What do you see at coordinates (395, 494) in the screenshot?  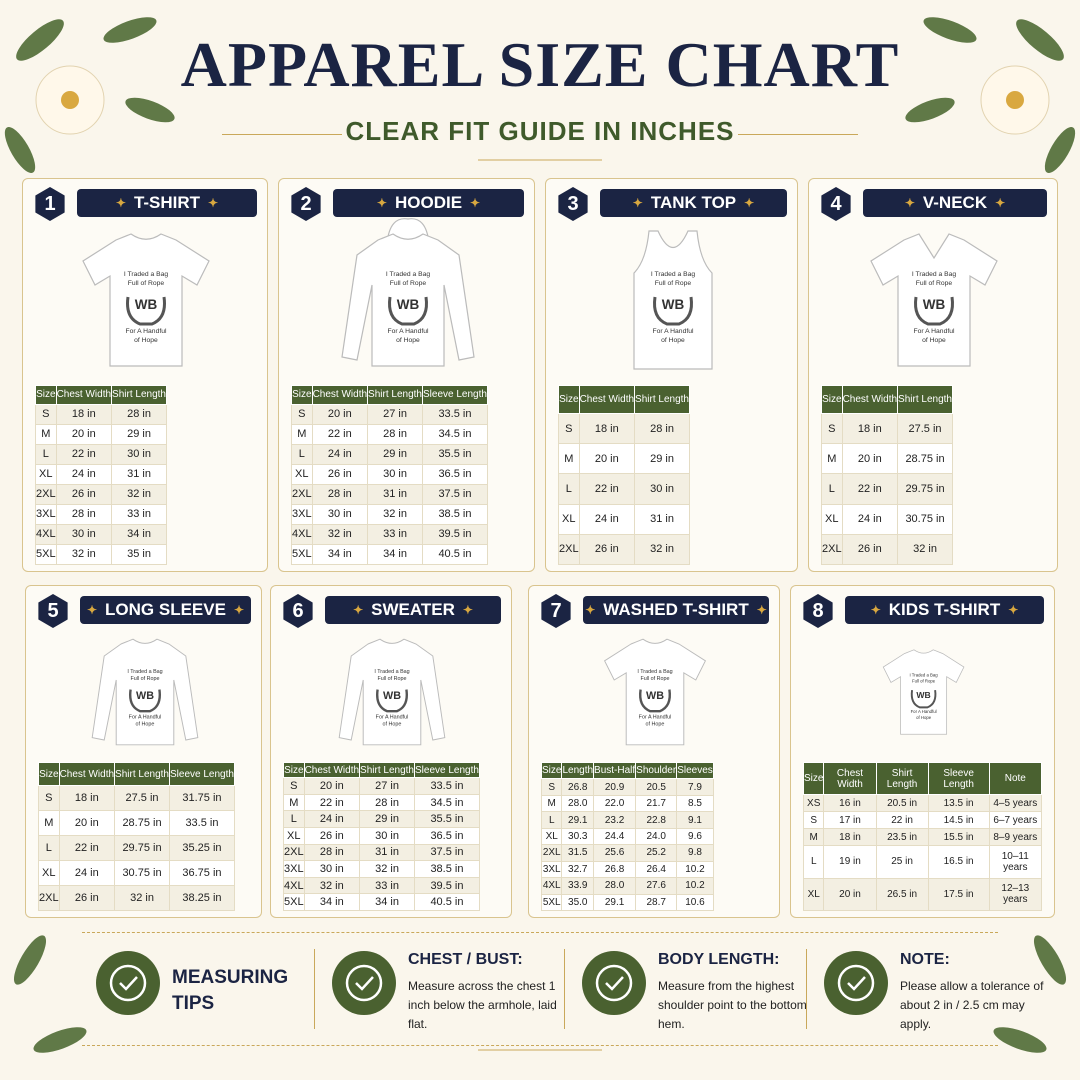 I see `table-cell: 31 in` at bounding box center [395, 494].